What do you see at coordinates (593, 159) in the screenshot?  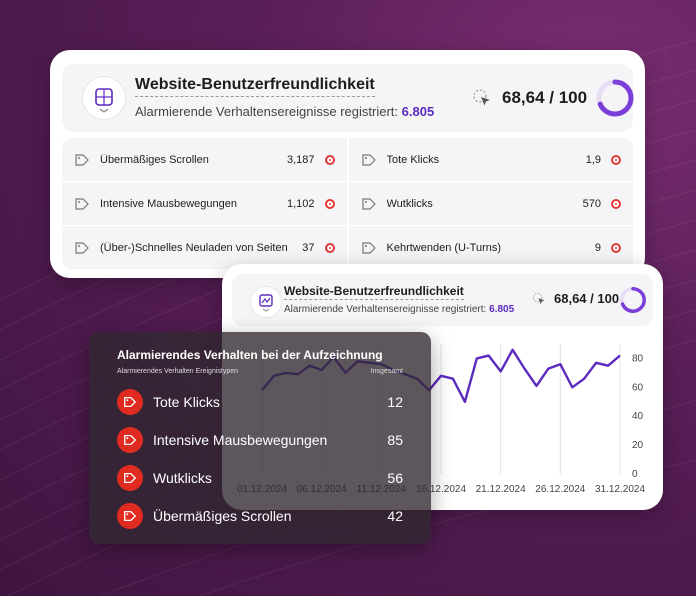 I see `metric-value: 1,9` at bounding box center [593, 159].